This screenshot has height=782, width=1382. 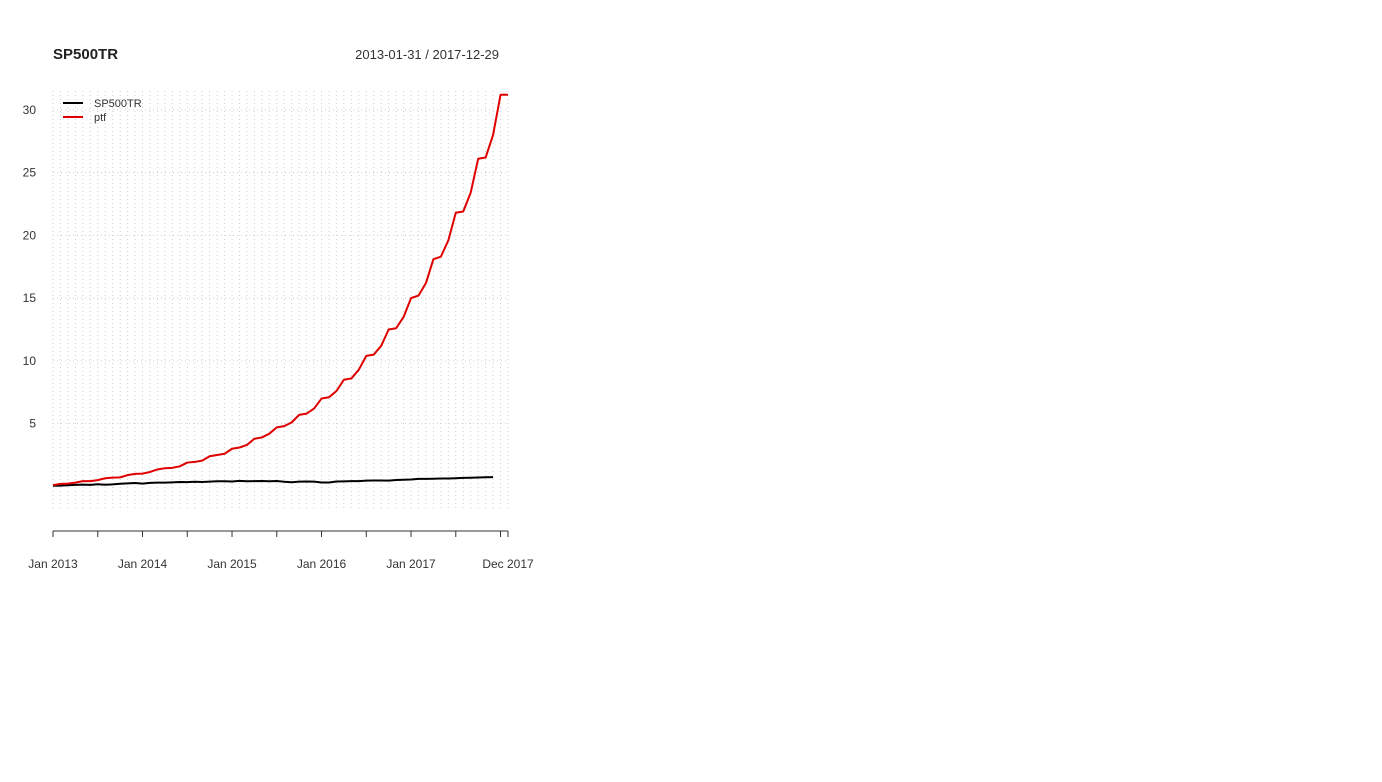 I want to click on y-tick-label: 30, so click(x=30, y=110).